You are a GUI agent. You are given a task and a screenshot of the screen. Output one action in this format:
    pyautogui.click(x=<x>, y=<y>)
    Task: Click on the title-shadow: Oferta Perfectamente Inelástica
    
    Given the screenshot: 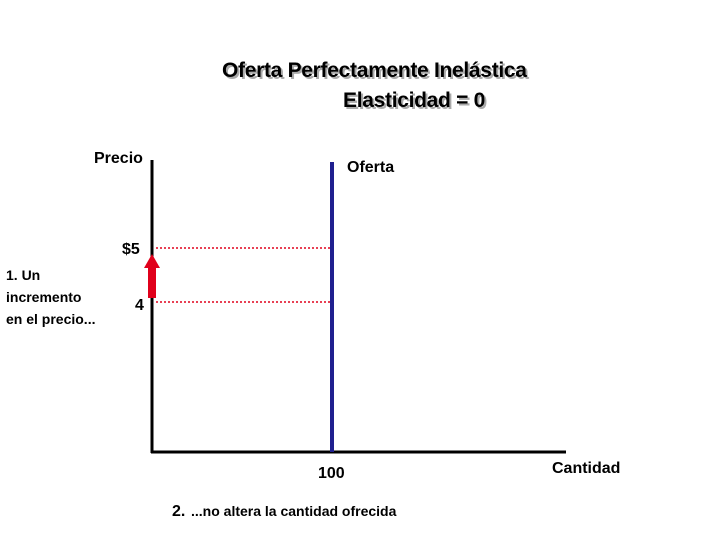 What is the action you would take?
    pyautogui.click(x=376, y=72)
    